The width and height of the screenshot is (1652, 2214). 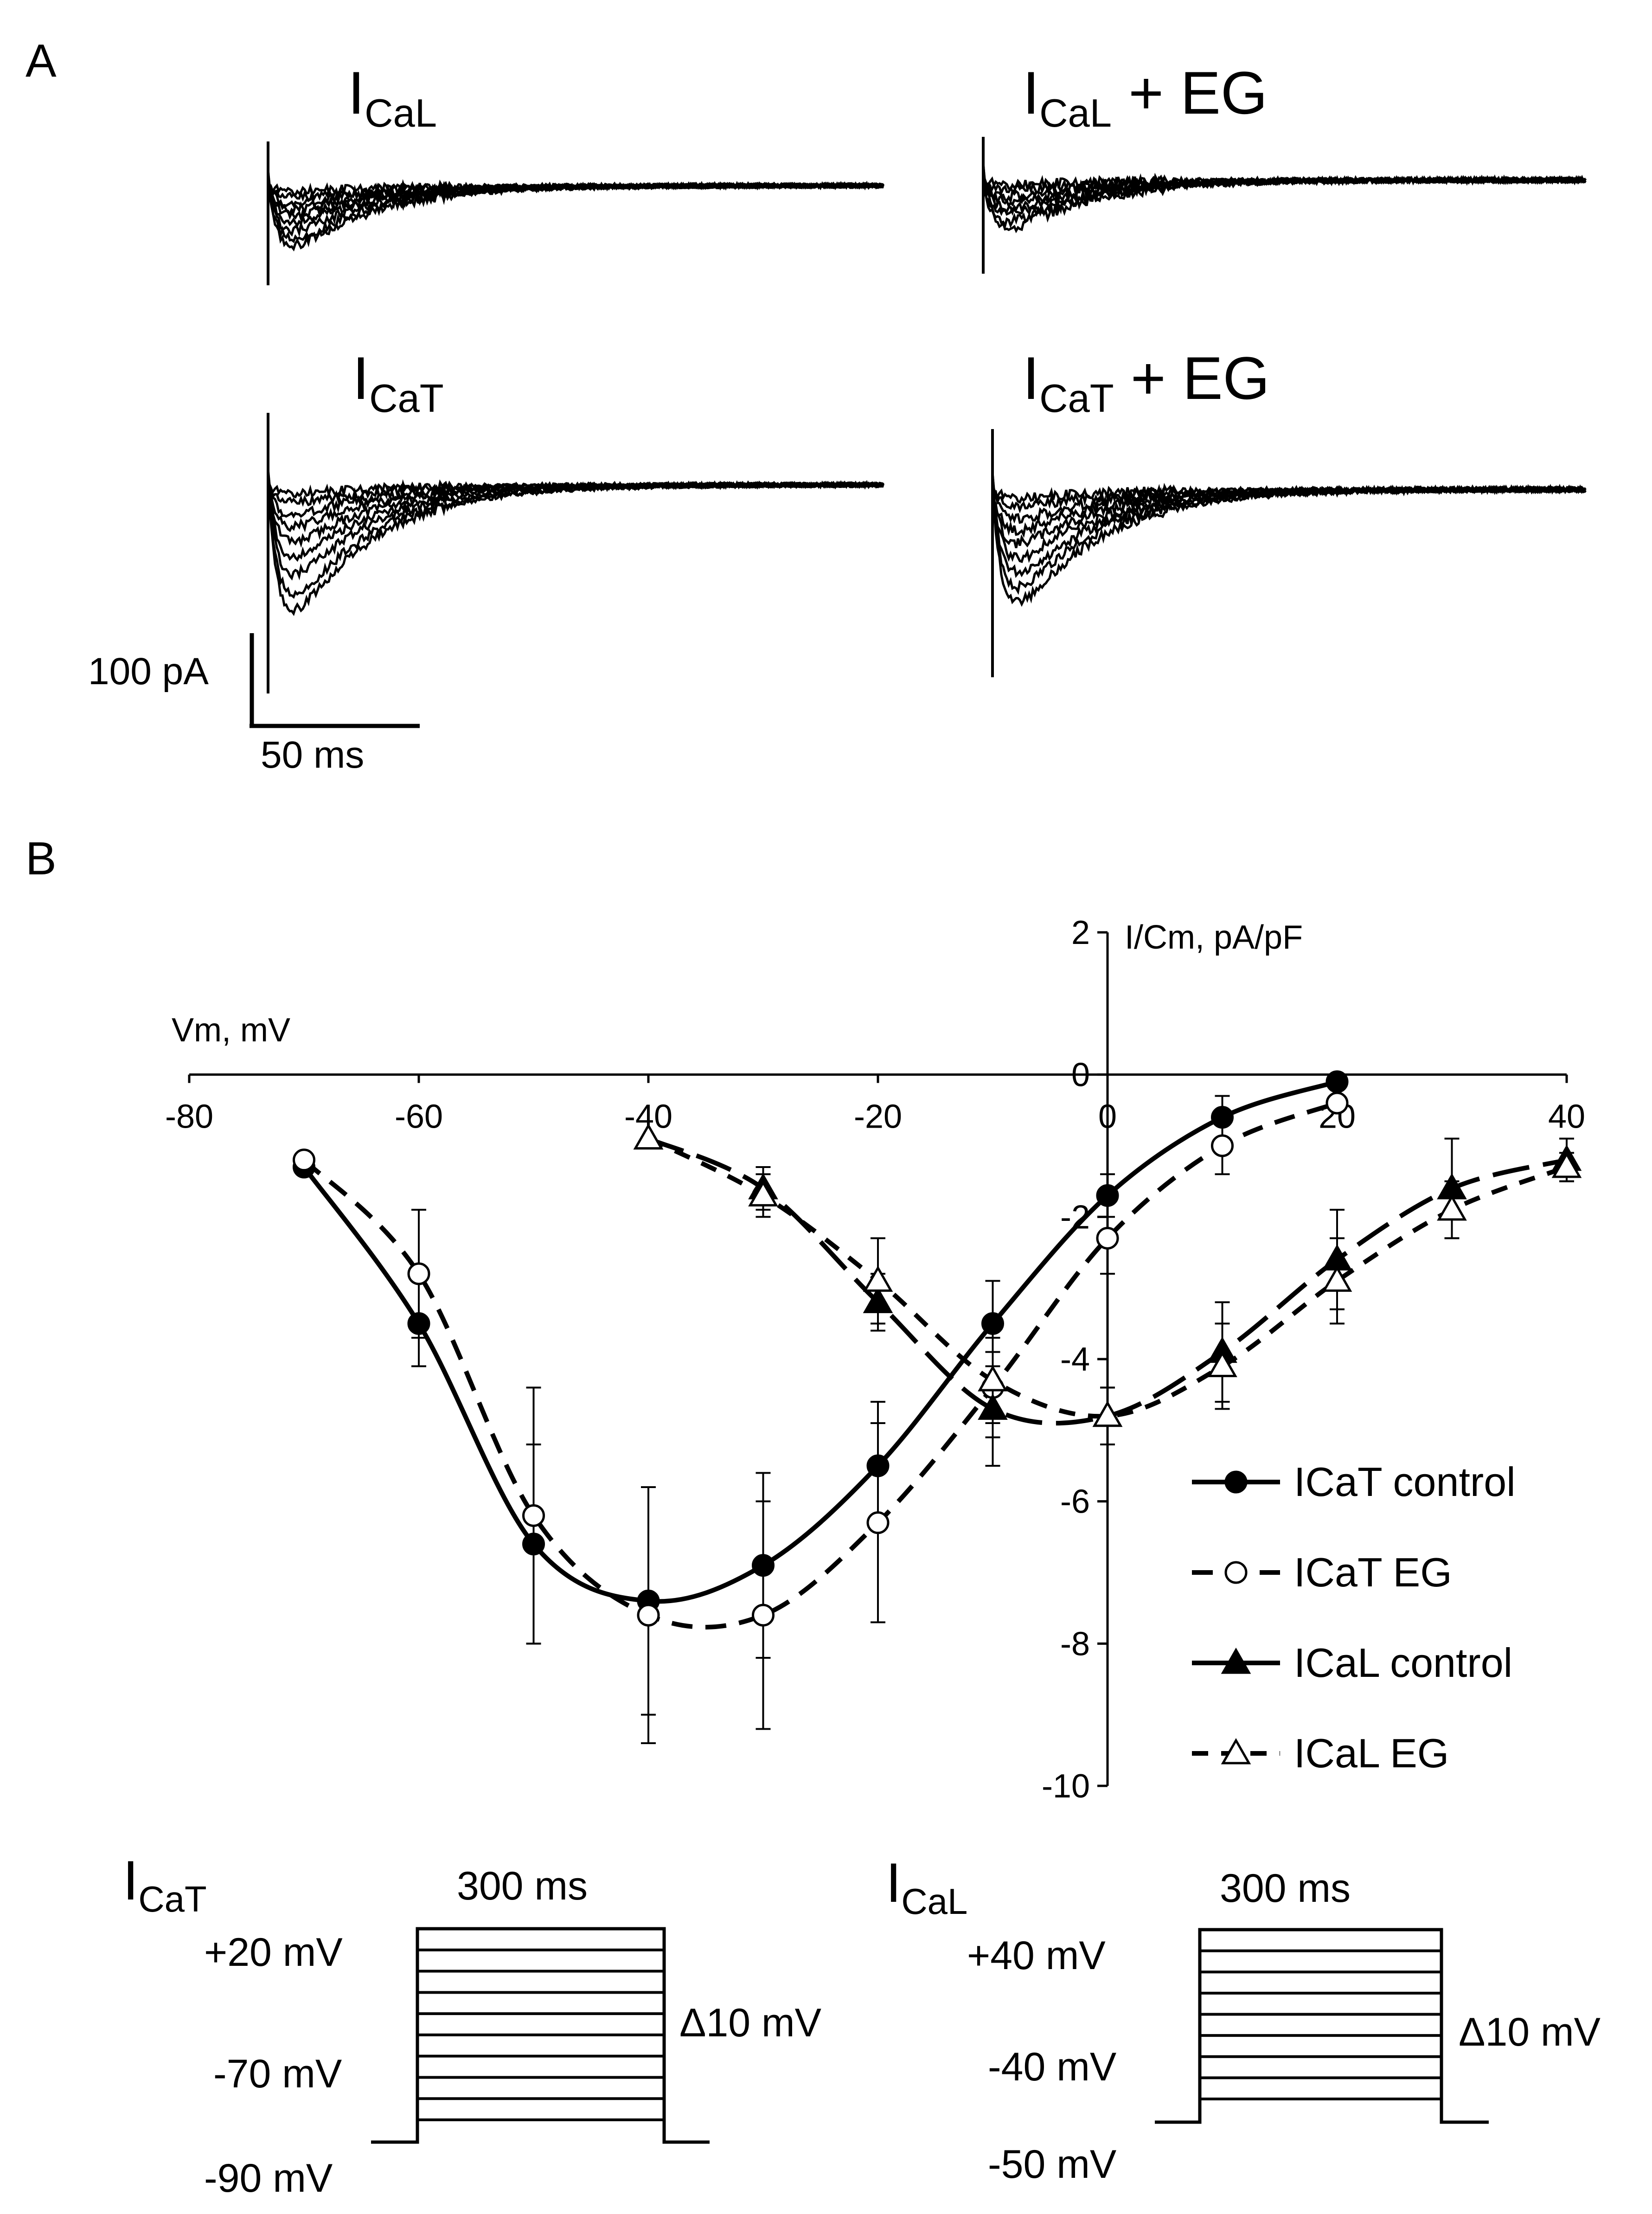 What do you see at coordinates (1080, 932) in the screenshot?
I see `y-tick-label: 2` at bounding box center [1080, 932].